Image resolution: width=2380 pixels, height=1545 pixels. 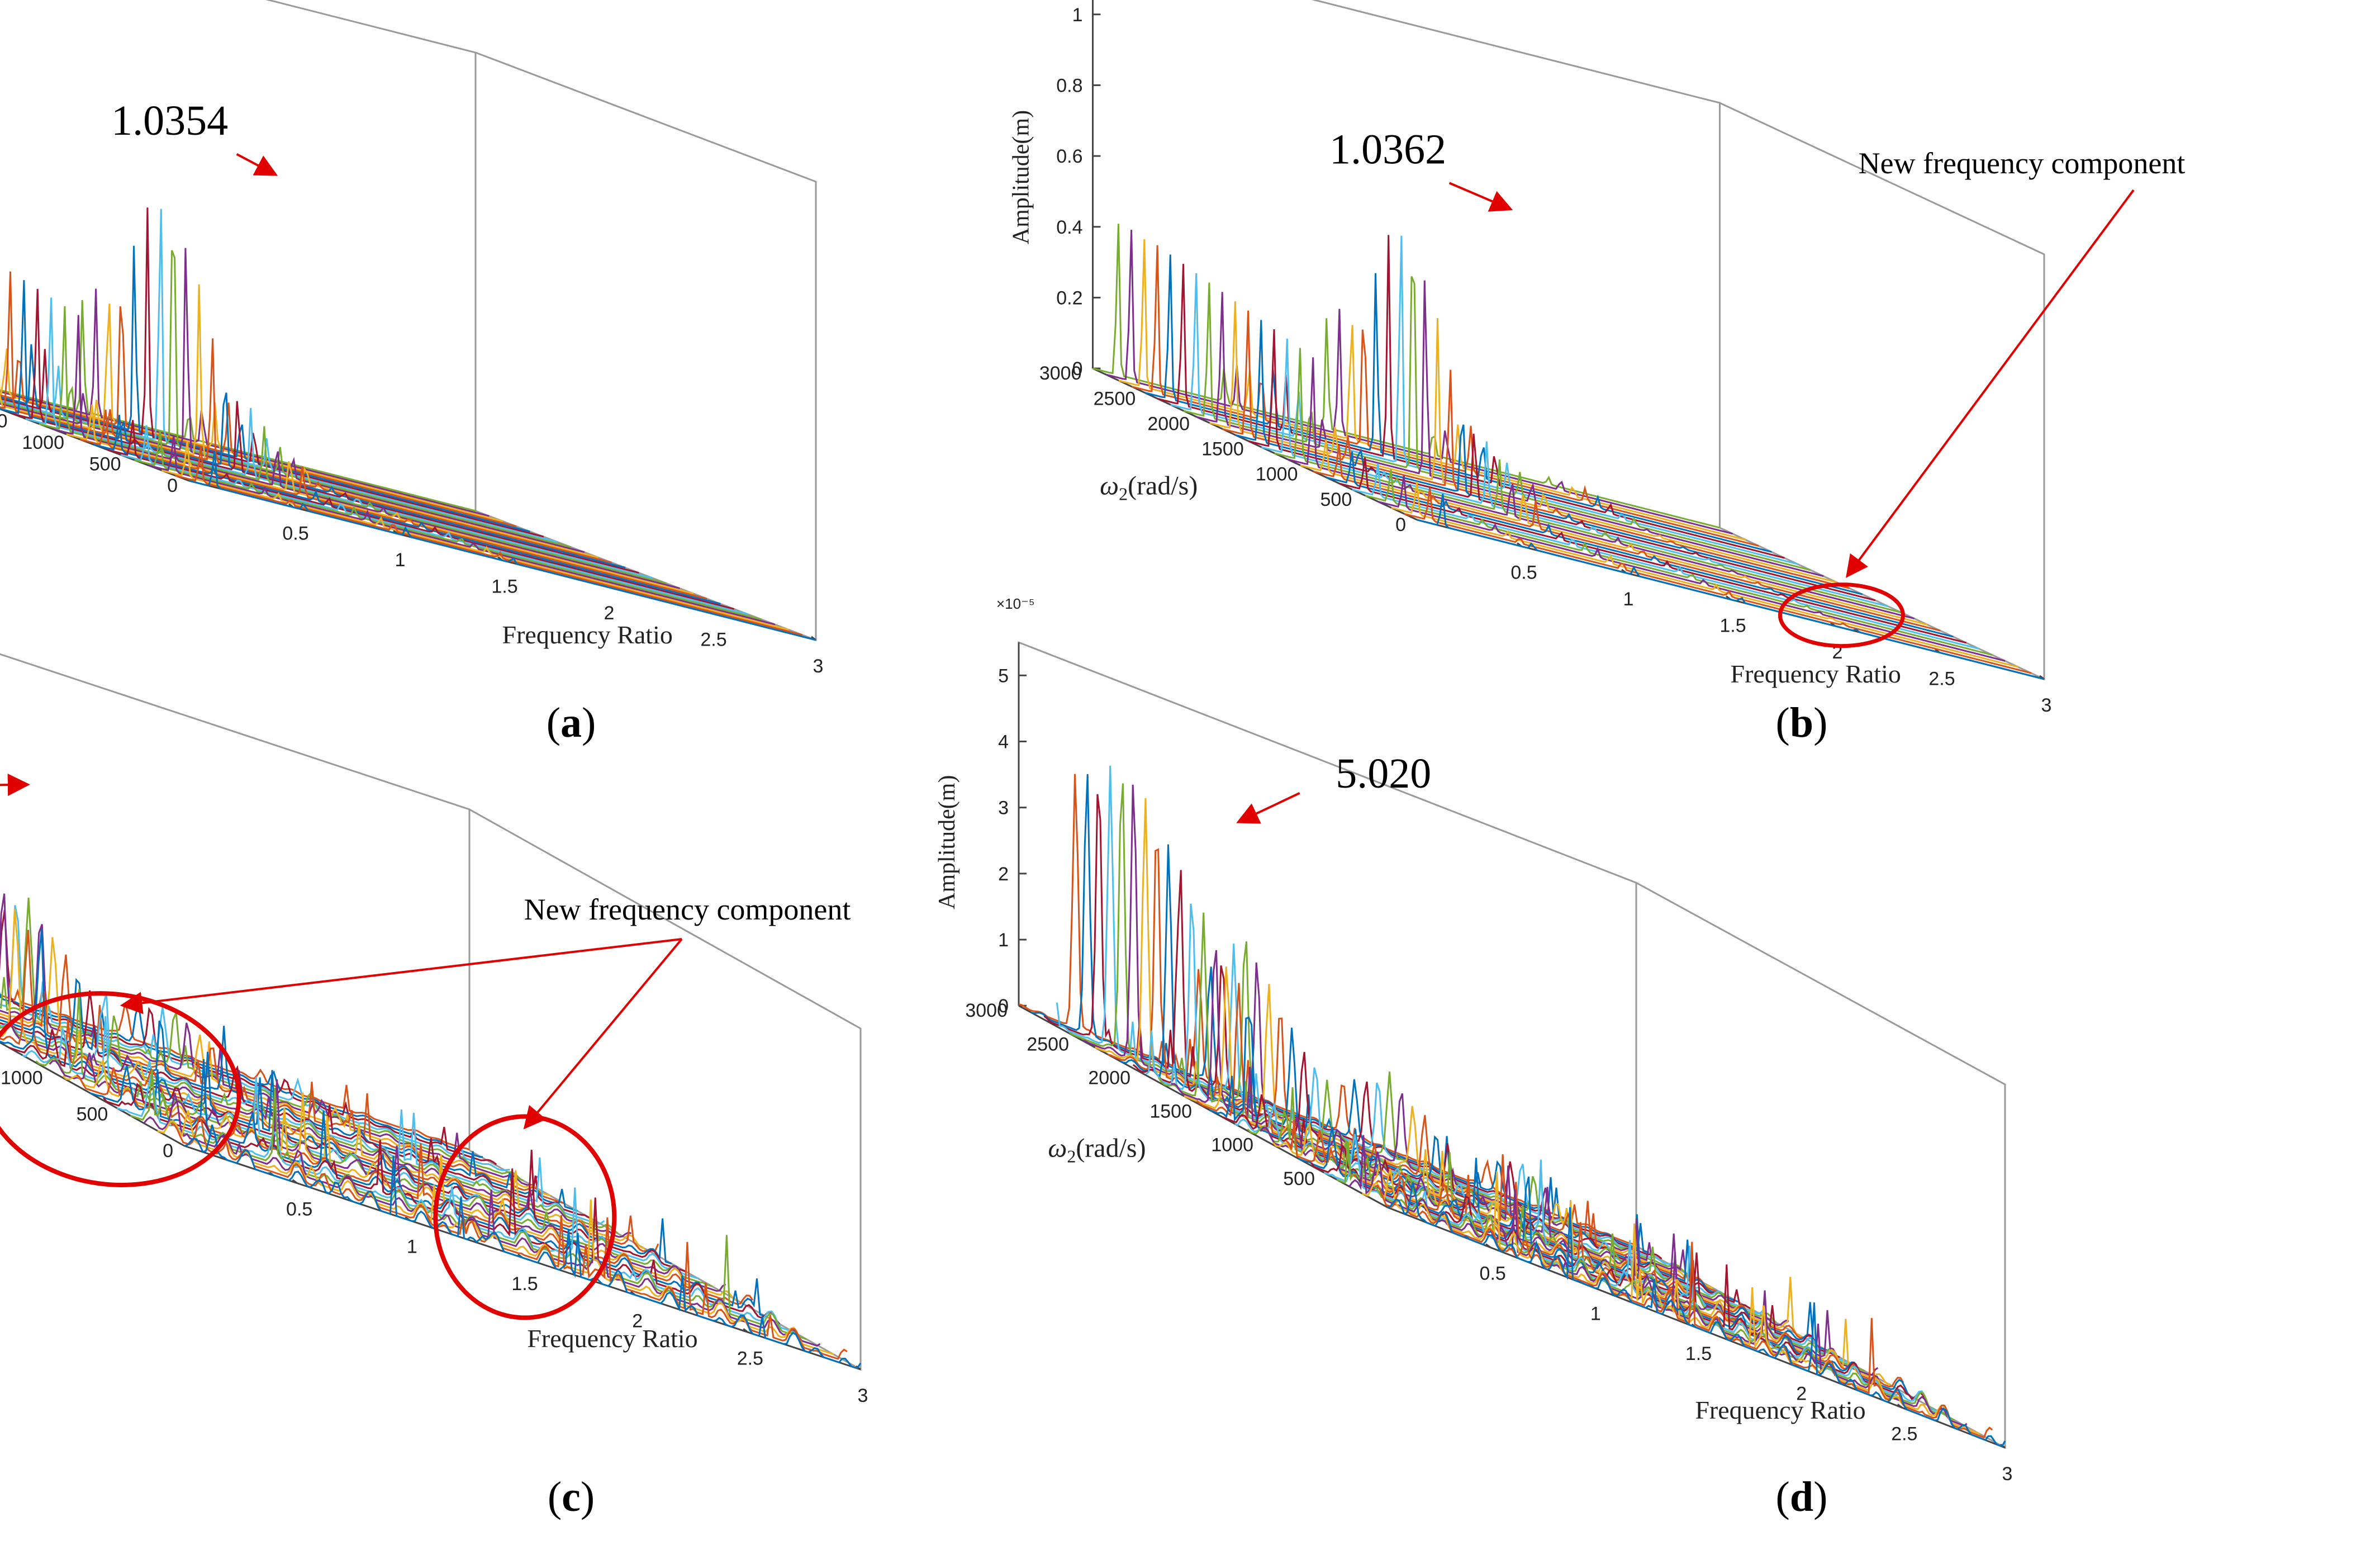 What do you see at coordinates (1841, 615) in the screenshot?
I see `new-component-ellipse` at bounding box center [1841, 615].